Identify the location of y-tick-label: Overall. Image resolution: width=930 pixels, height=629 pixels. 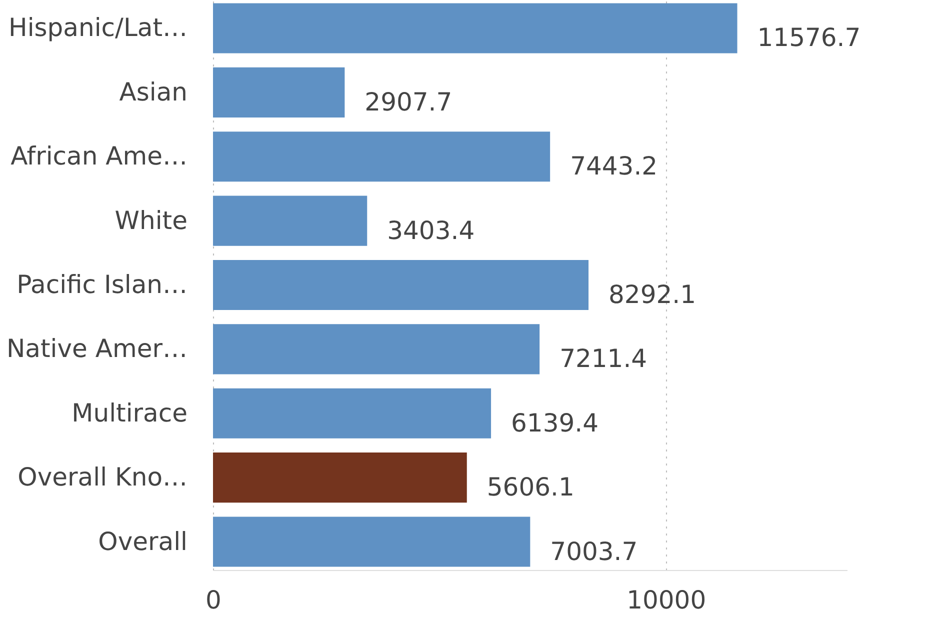
(143, 541).